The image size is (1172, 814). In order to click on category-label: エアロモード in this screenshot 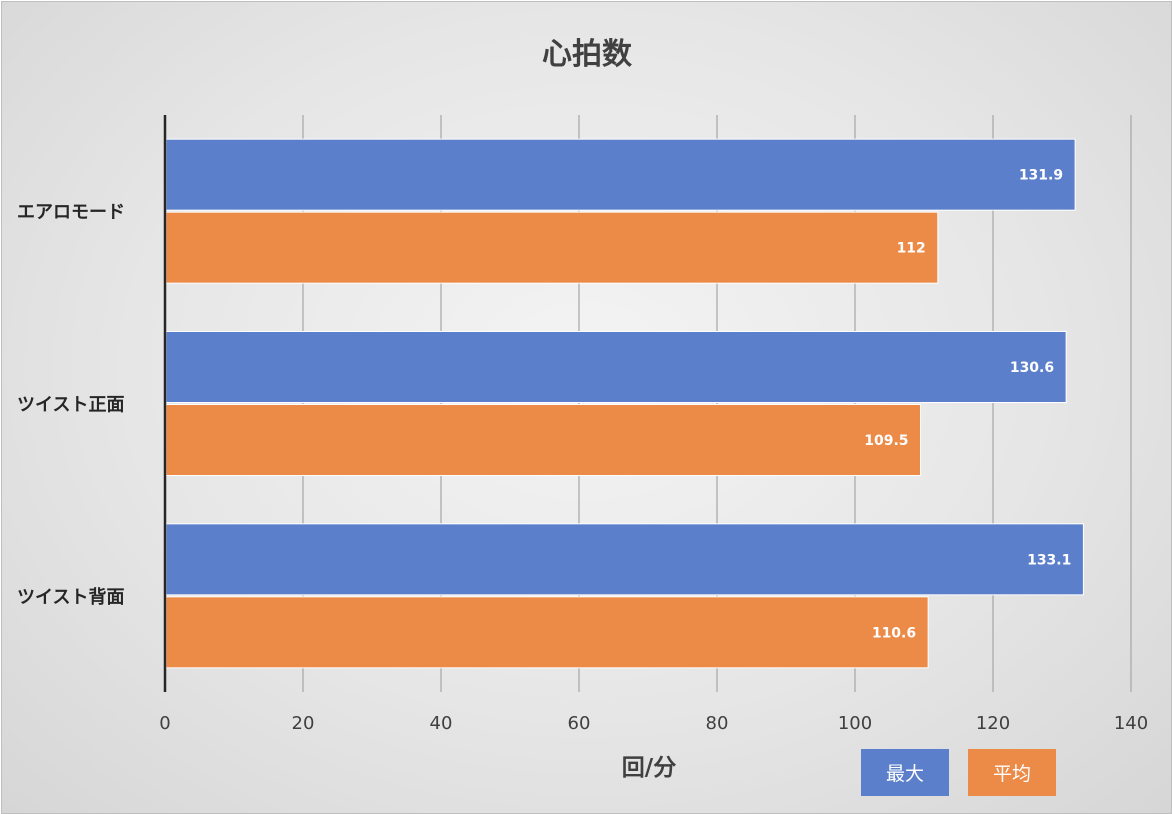, I will do `click(71, 212)`.